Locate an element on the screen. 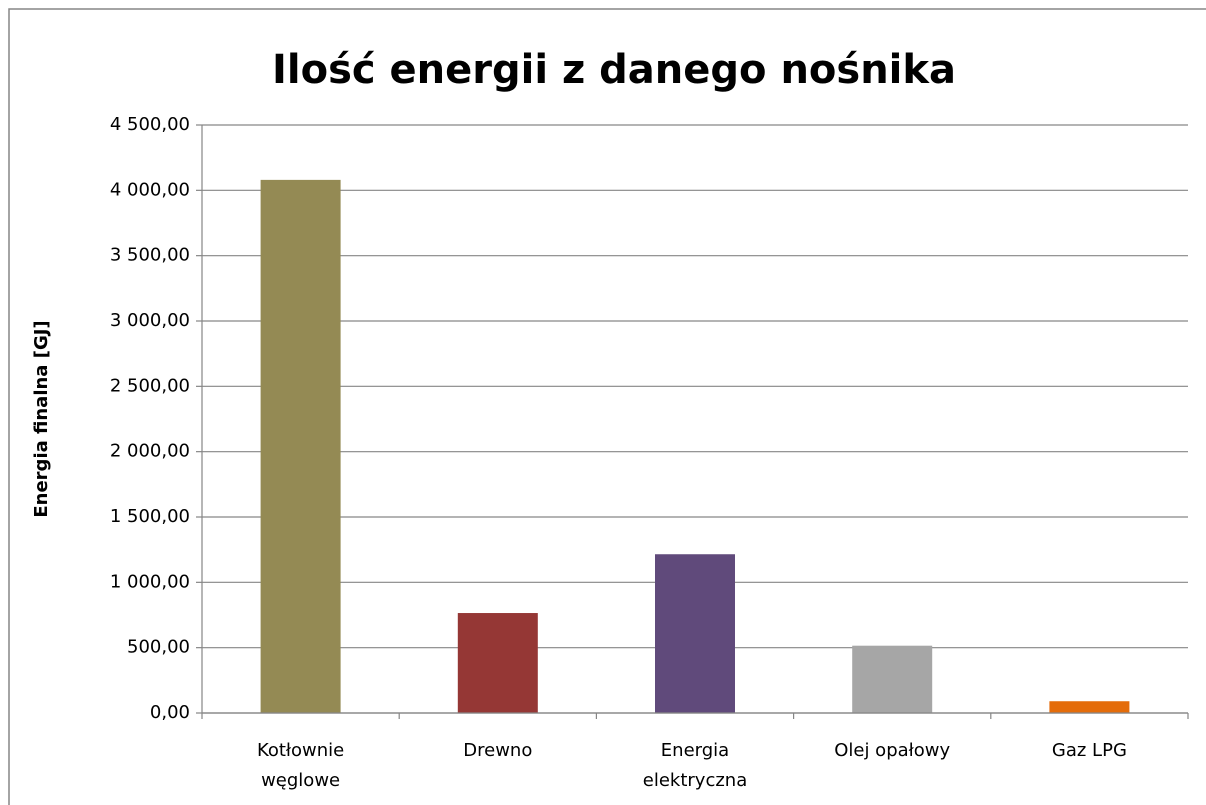 The height and width of the screenshot is (805, 1206). x-tick-label: Olej opałowy is located at coordinates (892, 750).